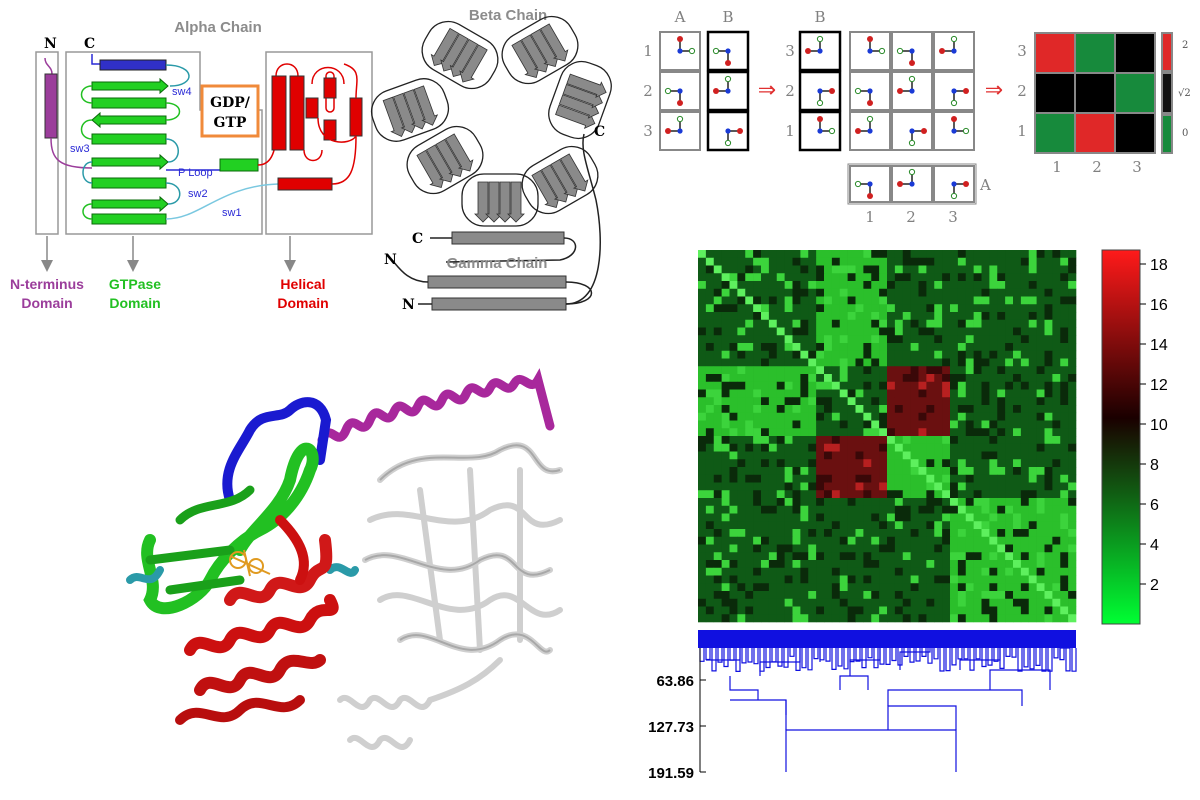 Image resolution: width=1200 pixels, height=800 pixels. What do you see at coordinates (230, 528) in the screenshot?
I see `gtpase-3d` at bounding box center [230, 528].